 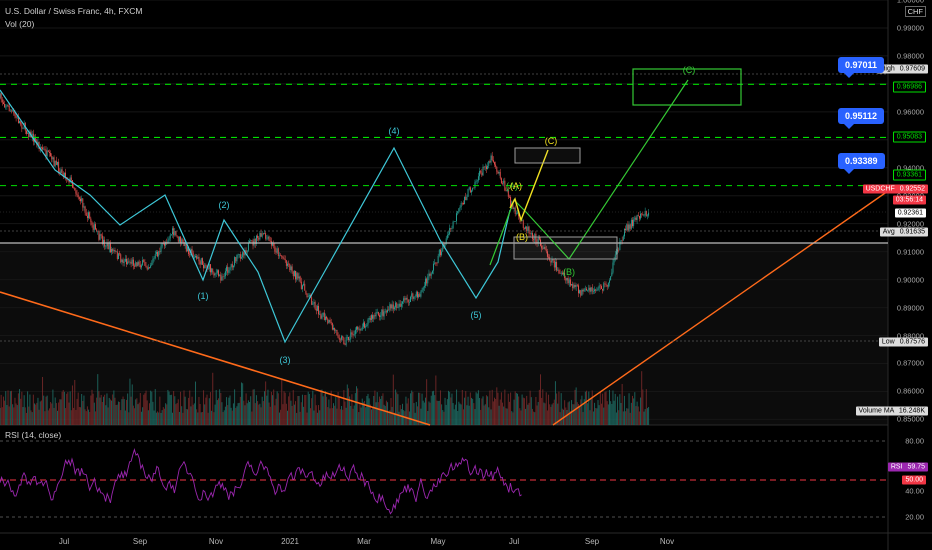 What do you see at coordinates (522, 237) in the screenshot?
I see `wave-label-b-yellow: (B)` at bounding box center [522, 237].